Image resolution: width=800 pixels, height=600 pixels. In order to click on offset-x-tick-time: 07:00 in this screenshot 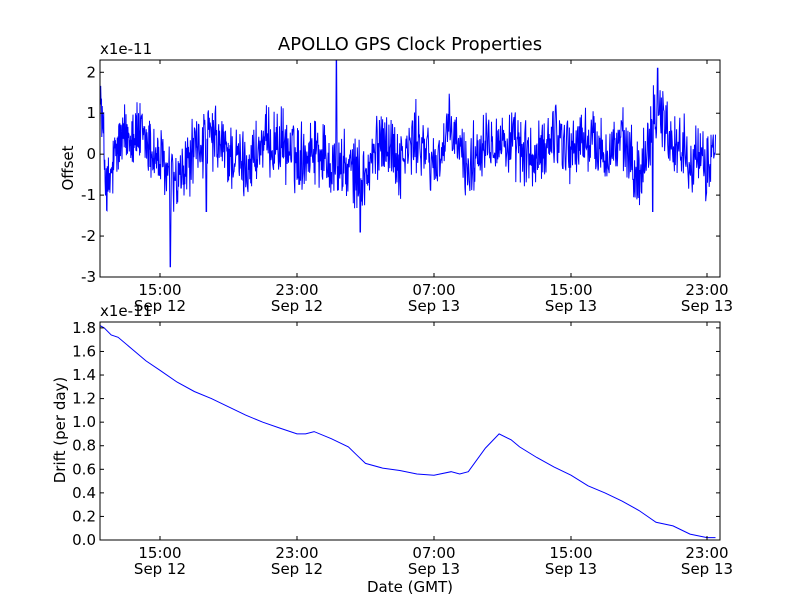, I will do `click(433, 290)`.